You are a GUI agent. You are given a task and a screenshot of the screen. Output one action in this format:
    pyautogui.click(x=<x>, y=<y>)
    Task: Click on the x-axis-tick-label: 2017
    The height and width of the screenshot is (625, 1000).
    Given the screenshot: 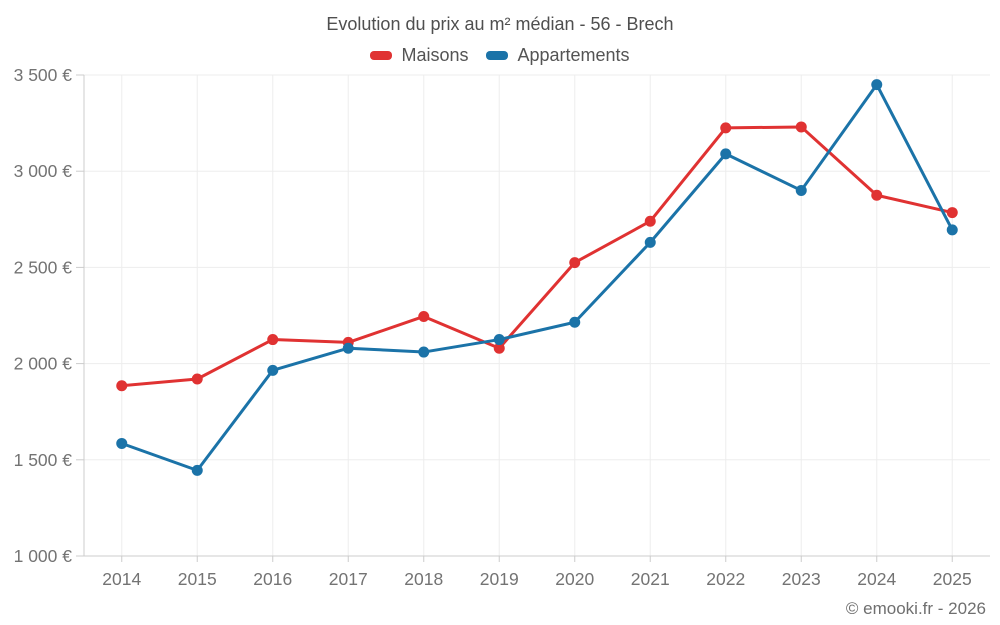 What is the action you would take?
    pyautogui.click(x=348, y=579)
    